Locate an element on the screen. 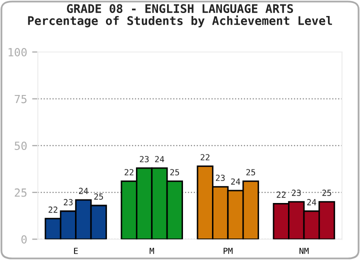 Image resolution: width=360 pixels, height=260 pixels. y-tick-label: 0 is located at coordinates (24, 239).